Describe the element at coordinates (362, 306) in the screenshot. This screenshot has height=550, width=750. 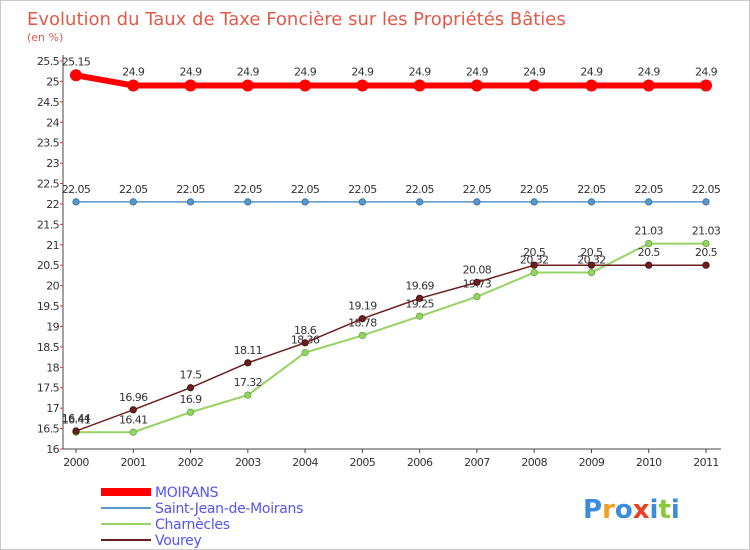
I see `data-label: 19.19` at that location.